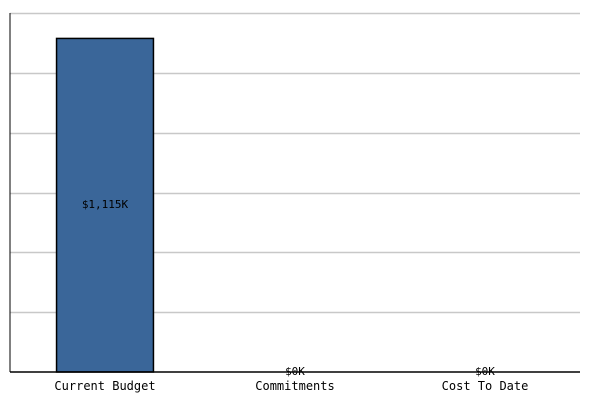 The image size is (606, 407). I want to click on category-label: Current Budget, so click(104, 386).